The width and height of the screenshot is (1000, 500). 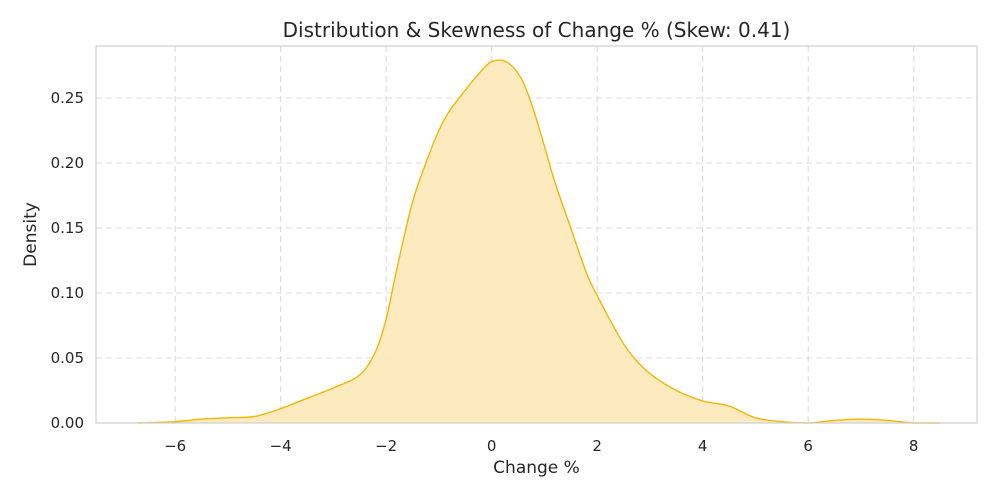 I want to click on x-axis-ticks: −6 −4 −2 0 2 4 6 8, so click(x=541, y=446).